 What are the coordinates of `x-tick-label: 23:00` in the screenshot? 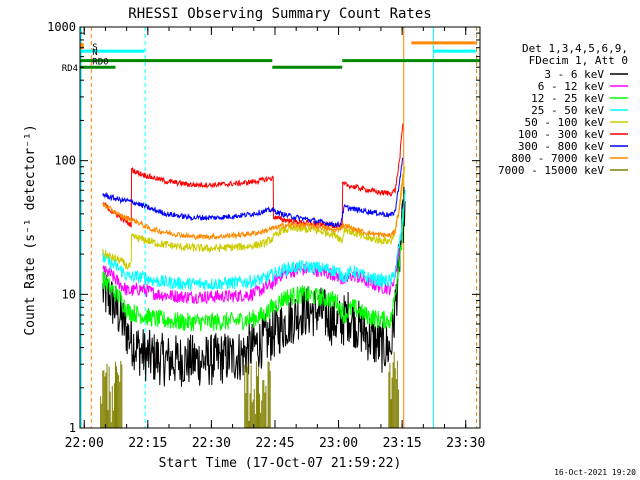 It's located at (338, 443).